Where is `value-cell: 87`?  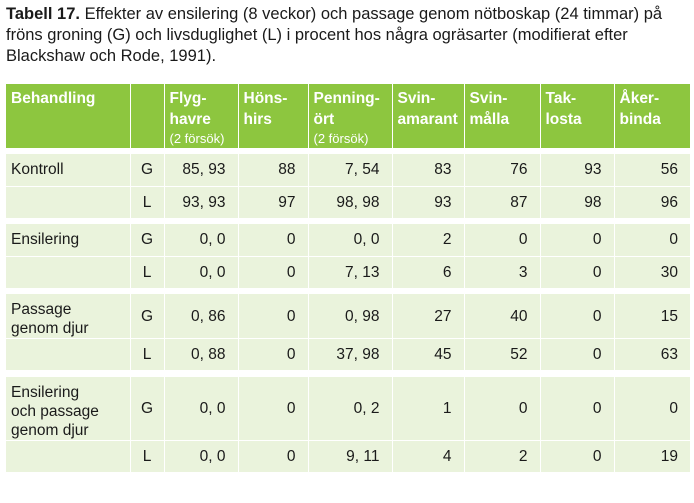 value-cell: 87 is located at coordinates (501, 202).